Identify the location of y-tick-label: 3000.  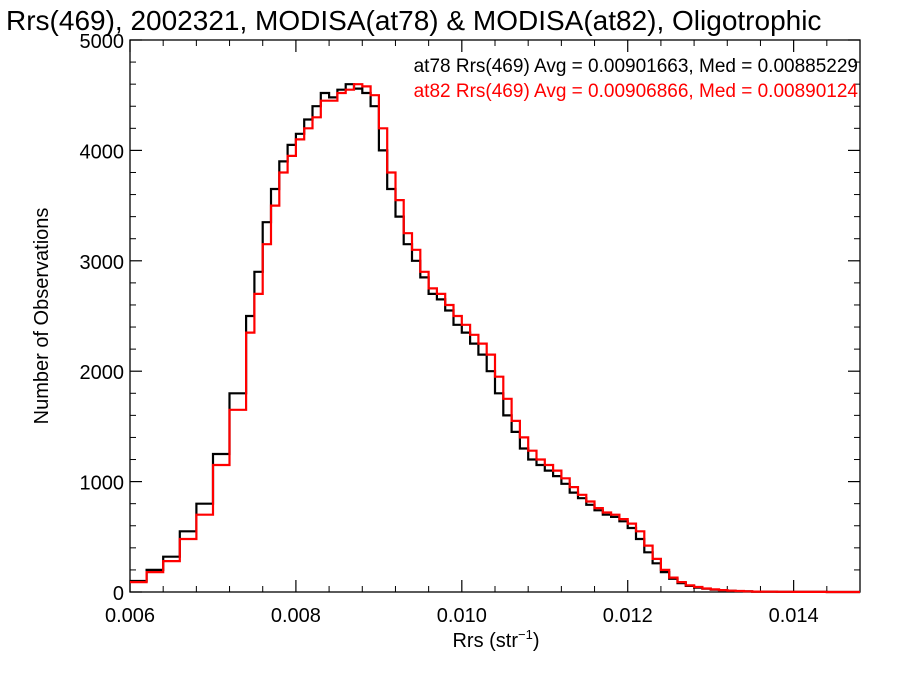
(102, 263).